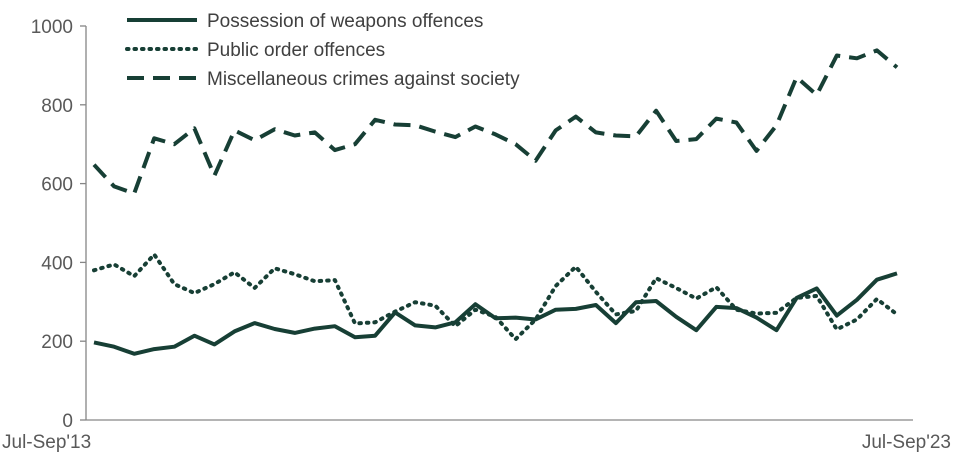  What do you see at coordinates (46, 442) in the screenshot?
I see `x-tick-label: Jul-Sep'13` at bounding box center [46, 442].